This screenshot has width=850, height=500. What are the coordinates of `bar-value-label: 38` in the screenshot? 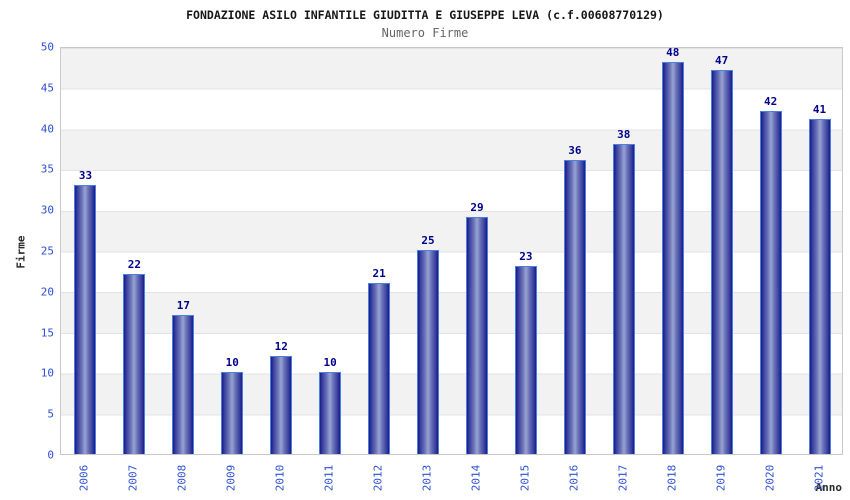 It's located at (624, 134).